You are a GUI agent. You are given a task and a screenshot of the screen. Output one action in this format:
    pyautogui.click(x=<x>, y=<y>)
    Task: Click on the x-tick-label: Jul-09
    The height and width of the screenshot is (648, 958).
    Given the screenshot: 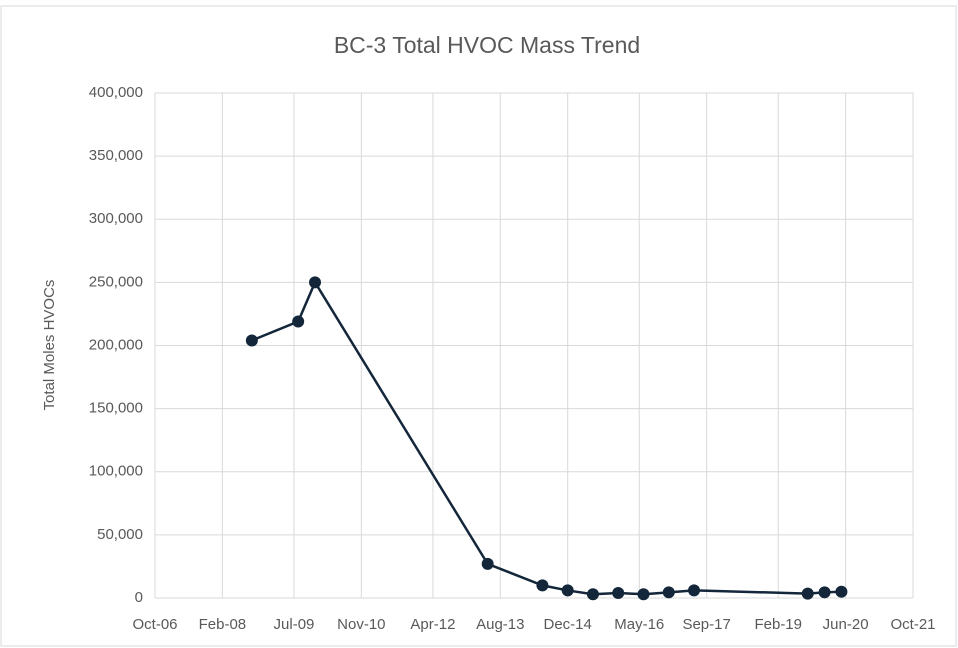 What is the action you would take?
    pyautogui.click(x=294, y=624)
    